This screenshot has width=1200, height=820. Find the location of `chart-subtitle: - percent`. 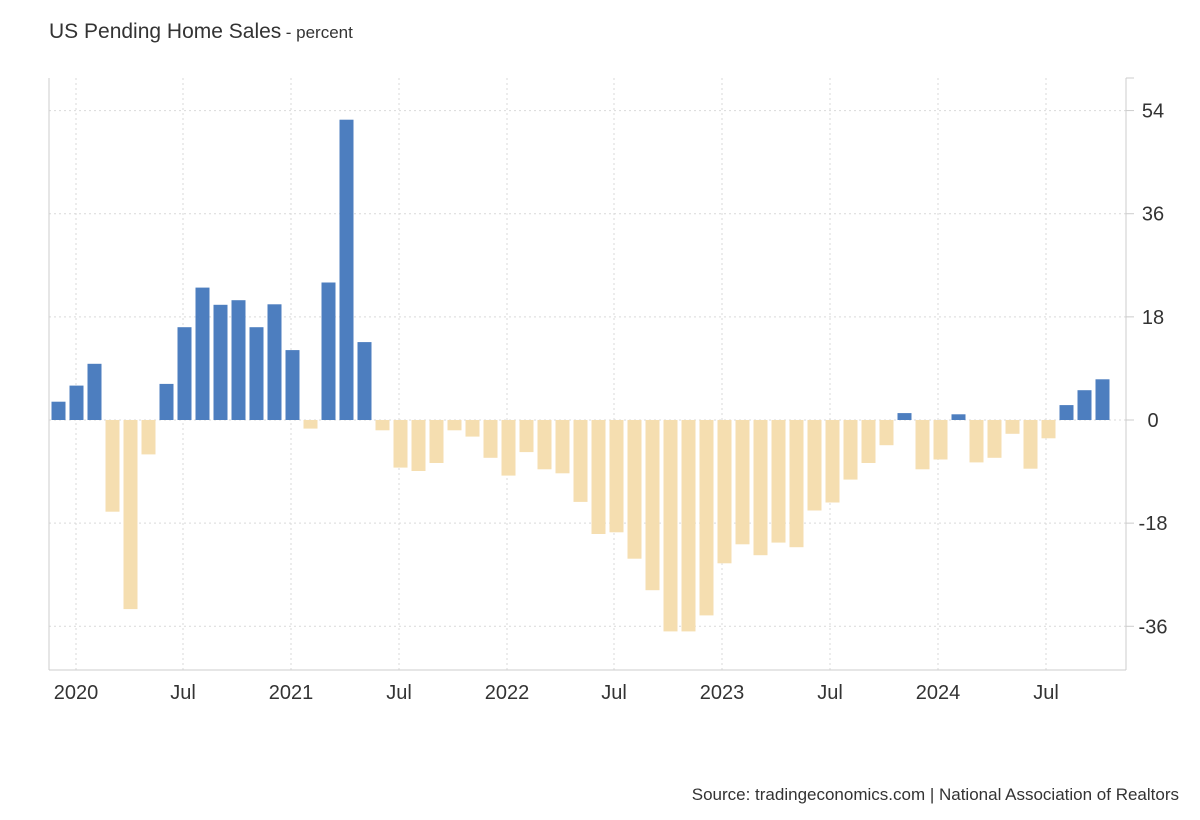

chart-subtitle: - percent is located at coordinates (319, 32).